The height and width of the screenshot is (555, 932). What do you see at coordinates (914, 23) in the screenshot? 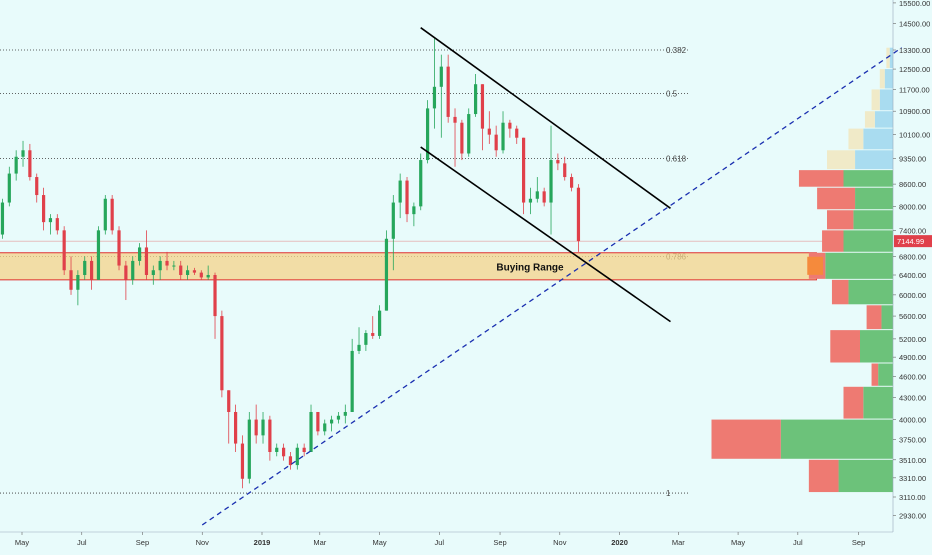
I see `price-tick-label: 14500.00` at bounding box center [914, 23].